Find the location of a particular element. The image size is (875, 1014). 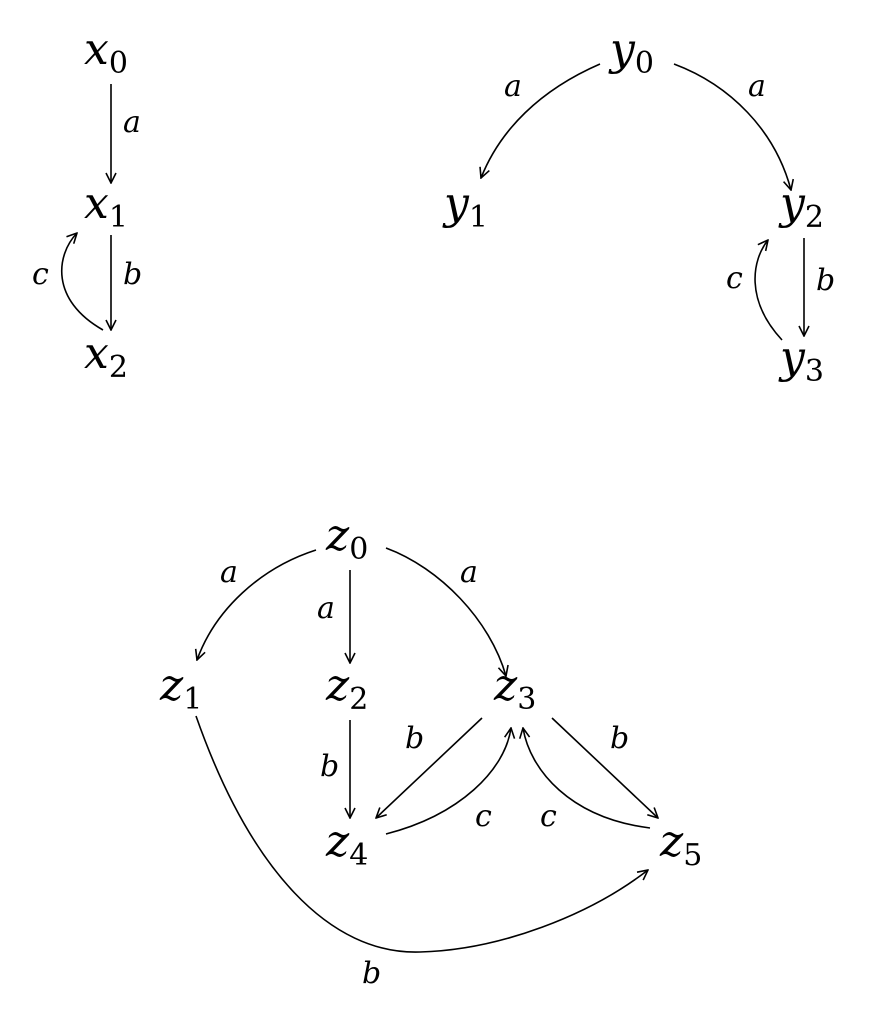

edge-label-z5-z3: c is located at coordinates (548, 816).